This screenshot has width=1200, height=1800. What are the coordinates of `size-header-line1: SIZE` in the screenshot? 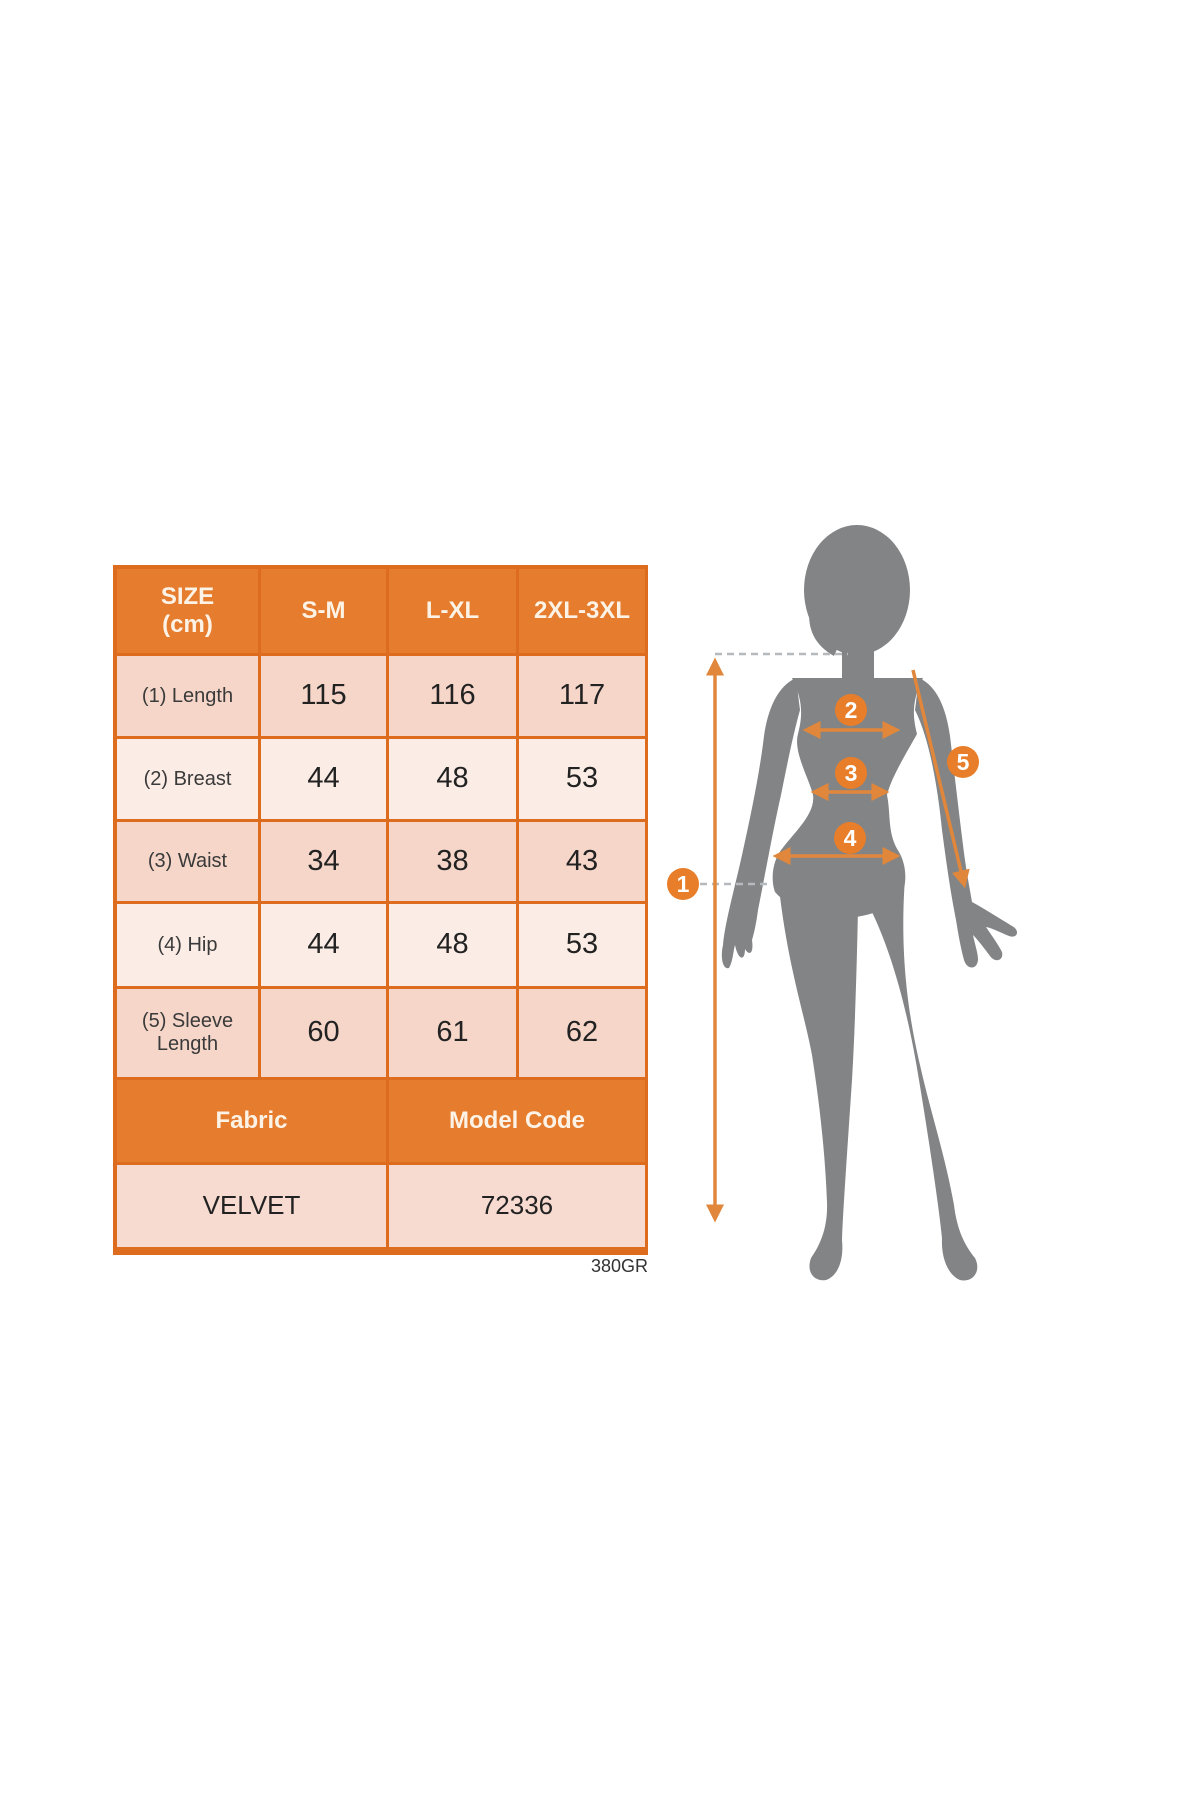 It's located at (187, 597).